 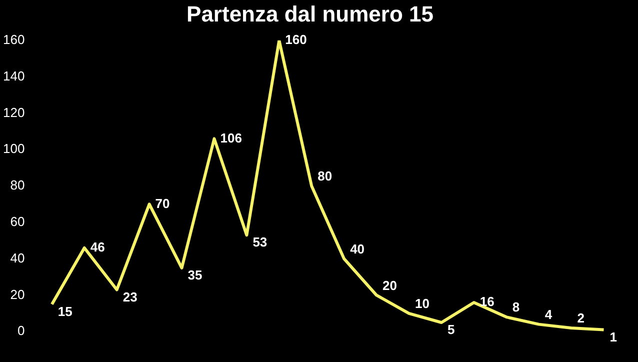 I want to click on data-label: 46, so click(x=97, y=246).